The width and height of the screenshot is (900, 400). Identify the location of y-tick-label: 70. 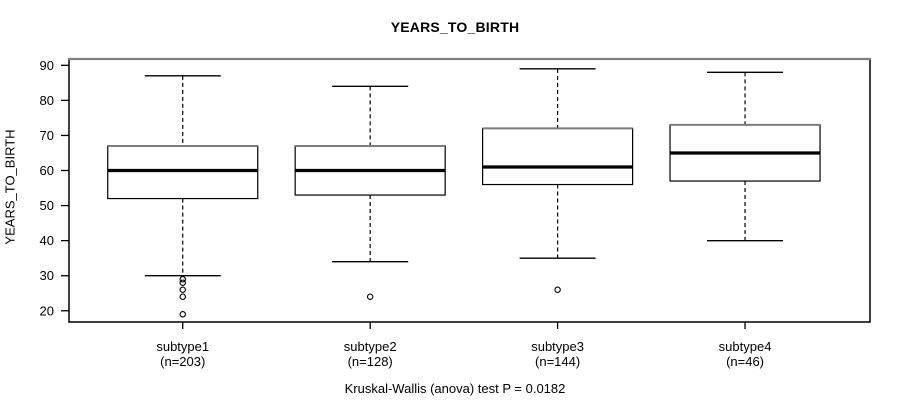
(47, 135).